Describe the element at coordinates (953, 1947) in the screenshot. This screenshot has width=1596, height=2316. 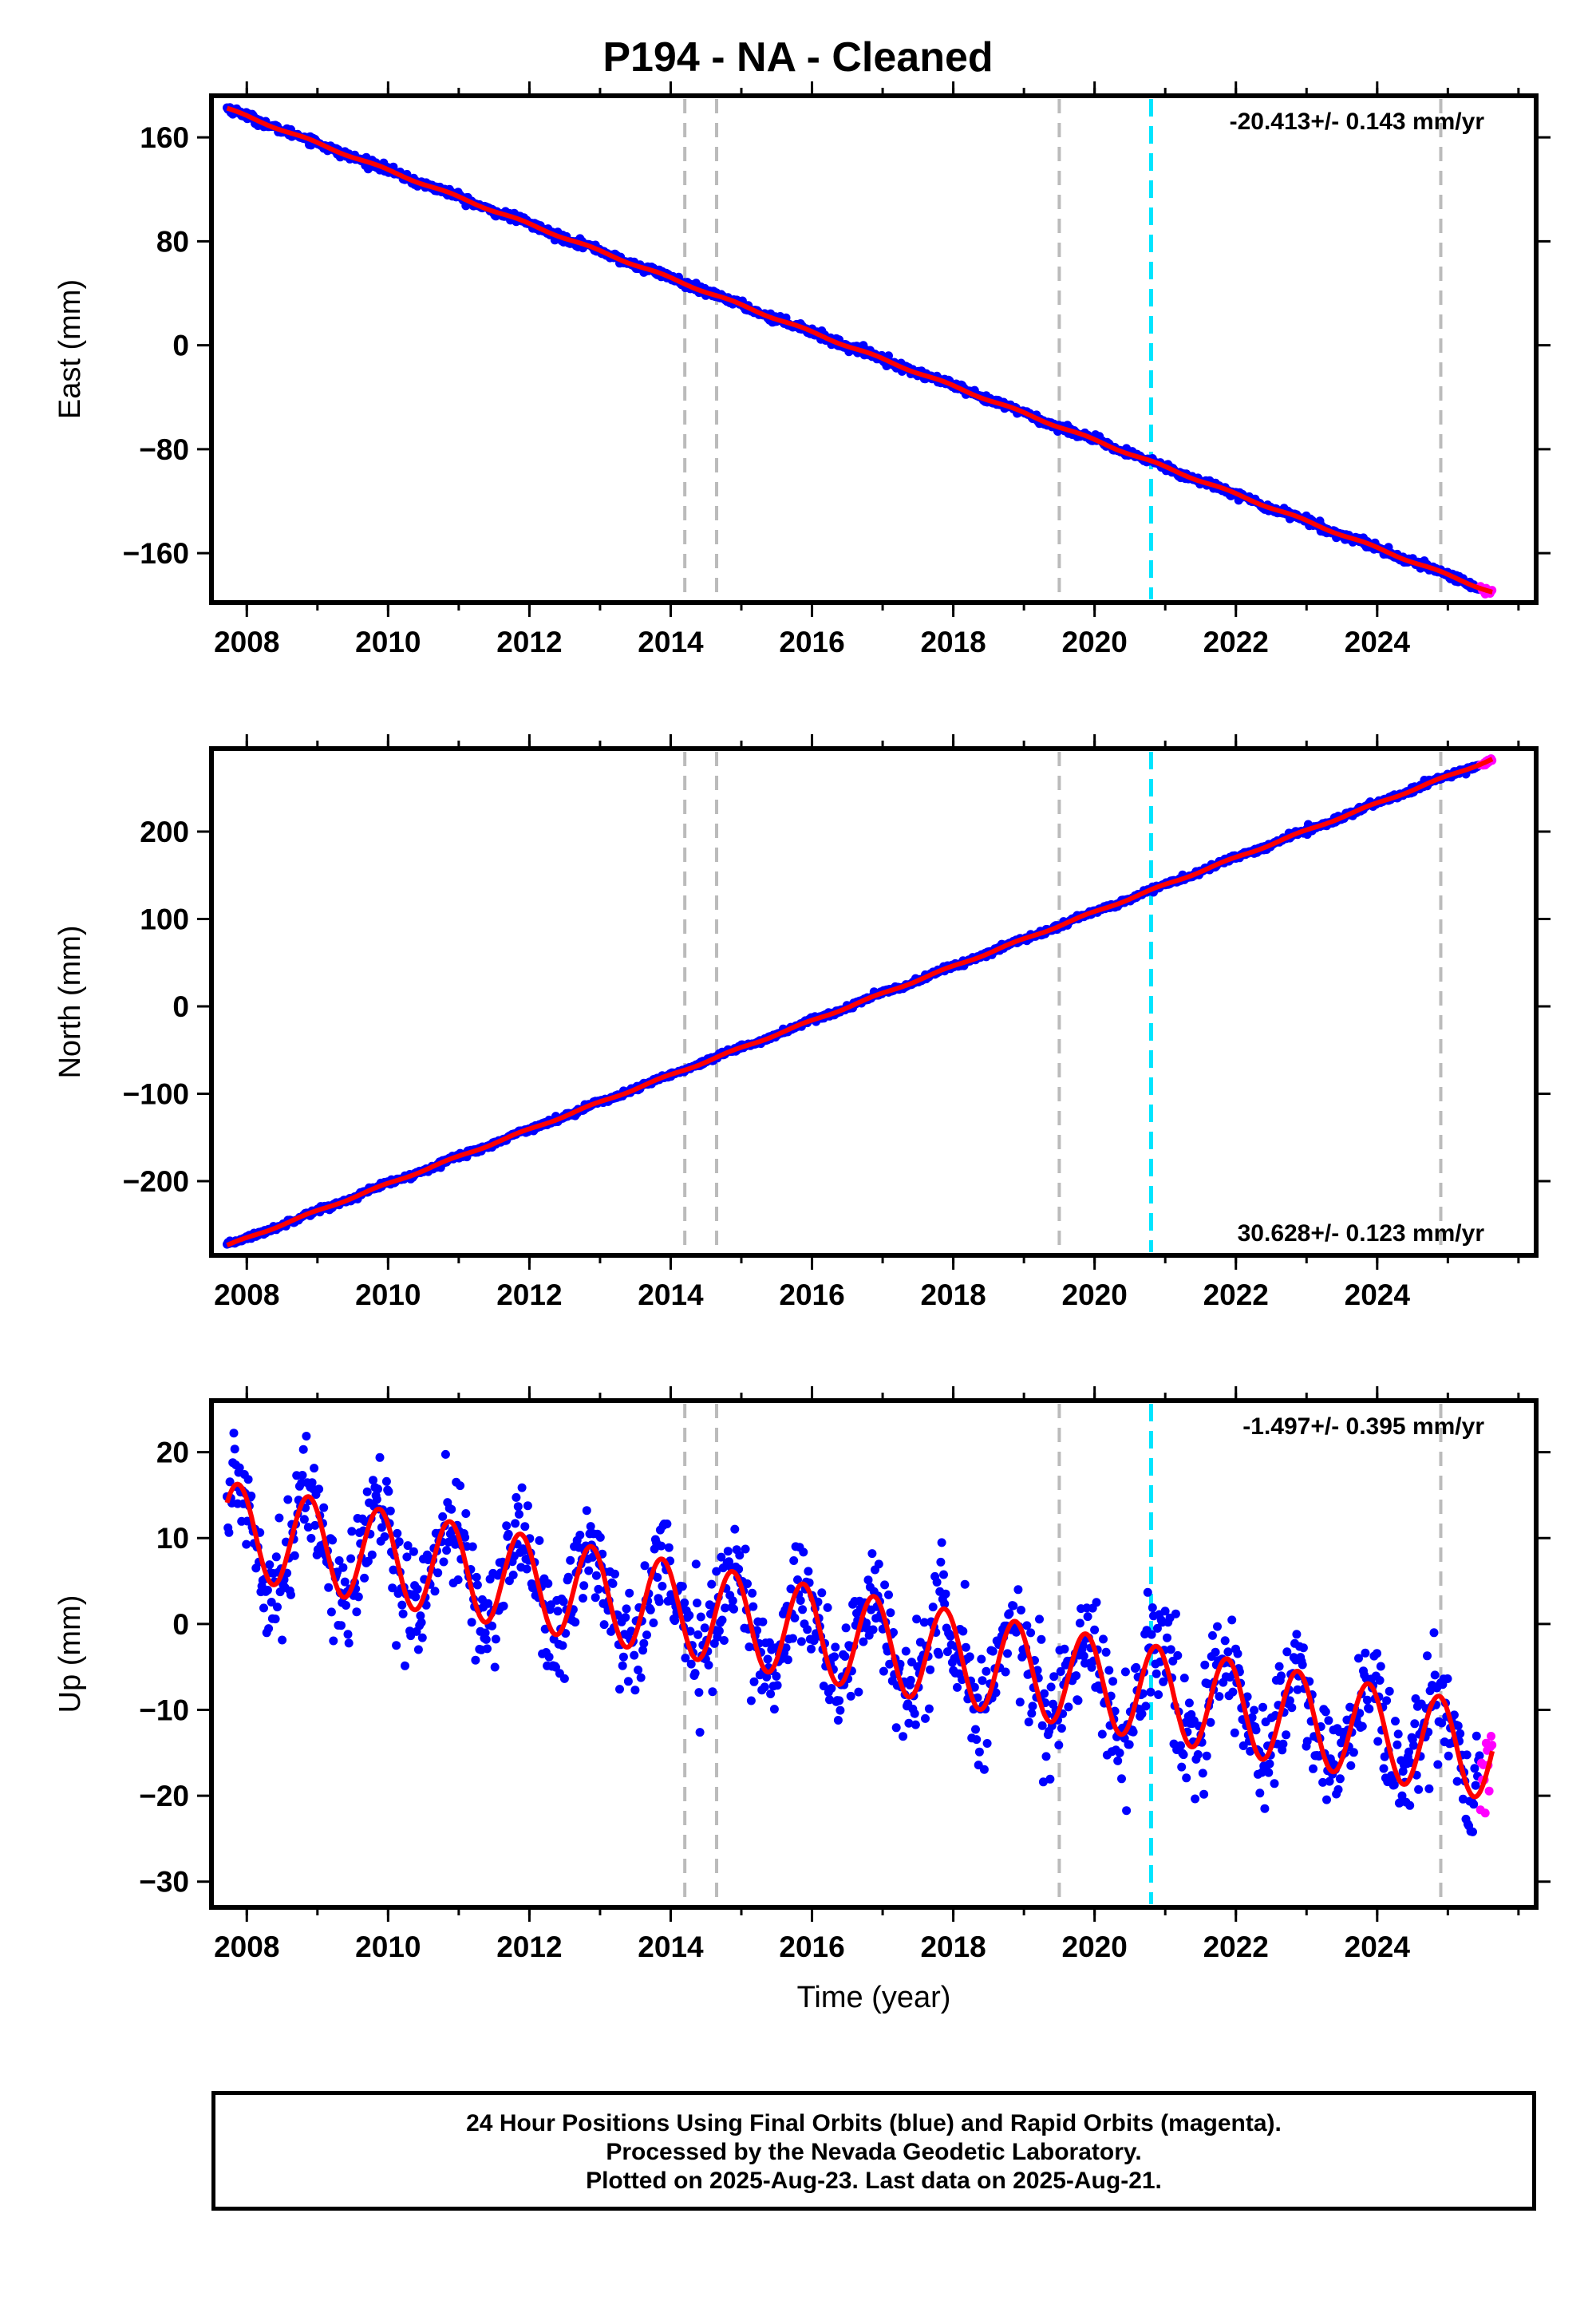
I see `x-tick-label: 2018` at that location.